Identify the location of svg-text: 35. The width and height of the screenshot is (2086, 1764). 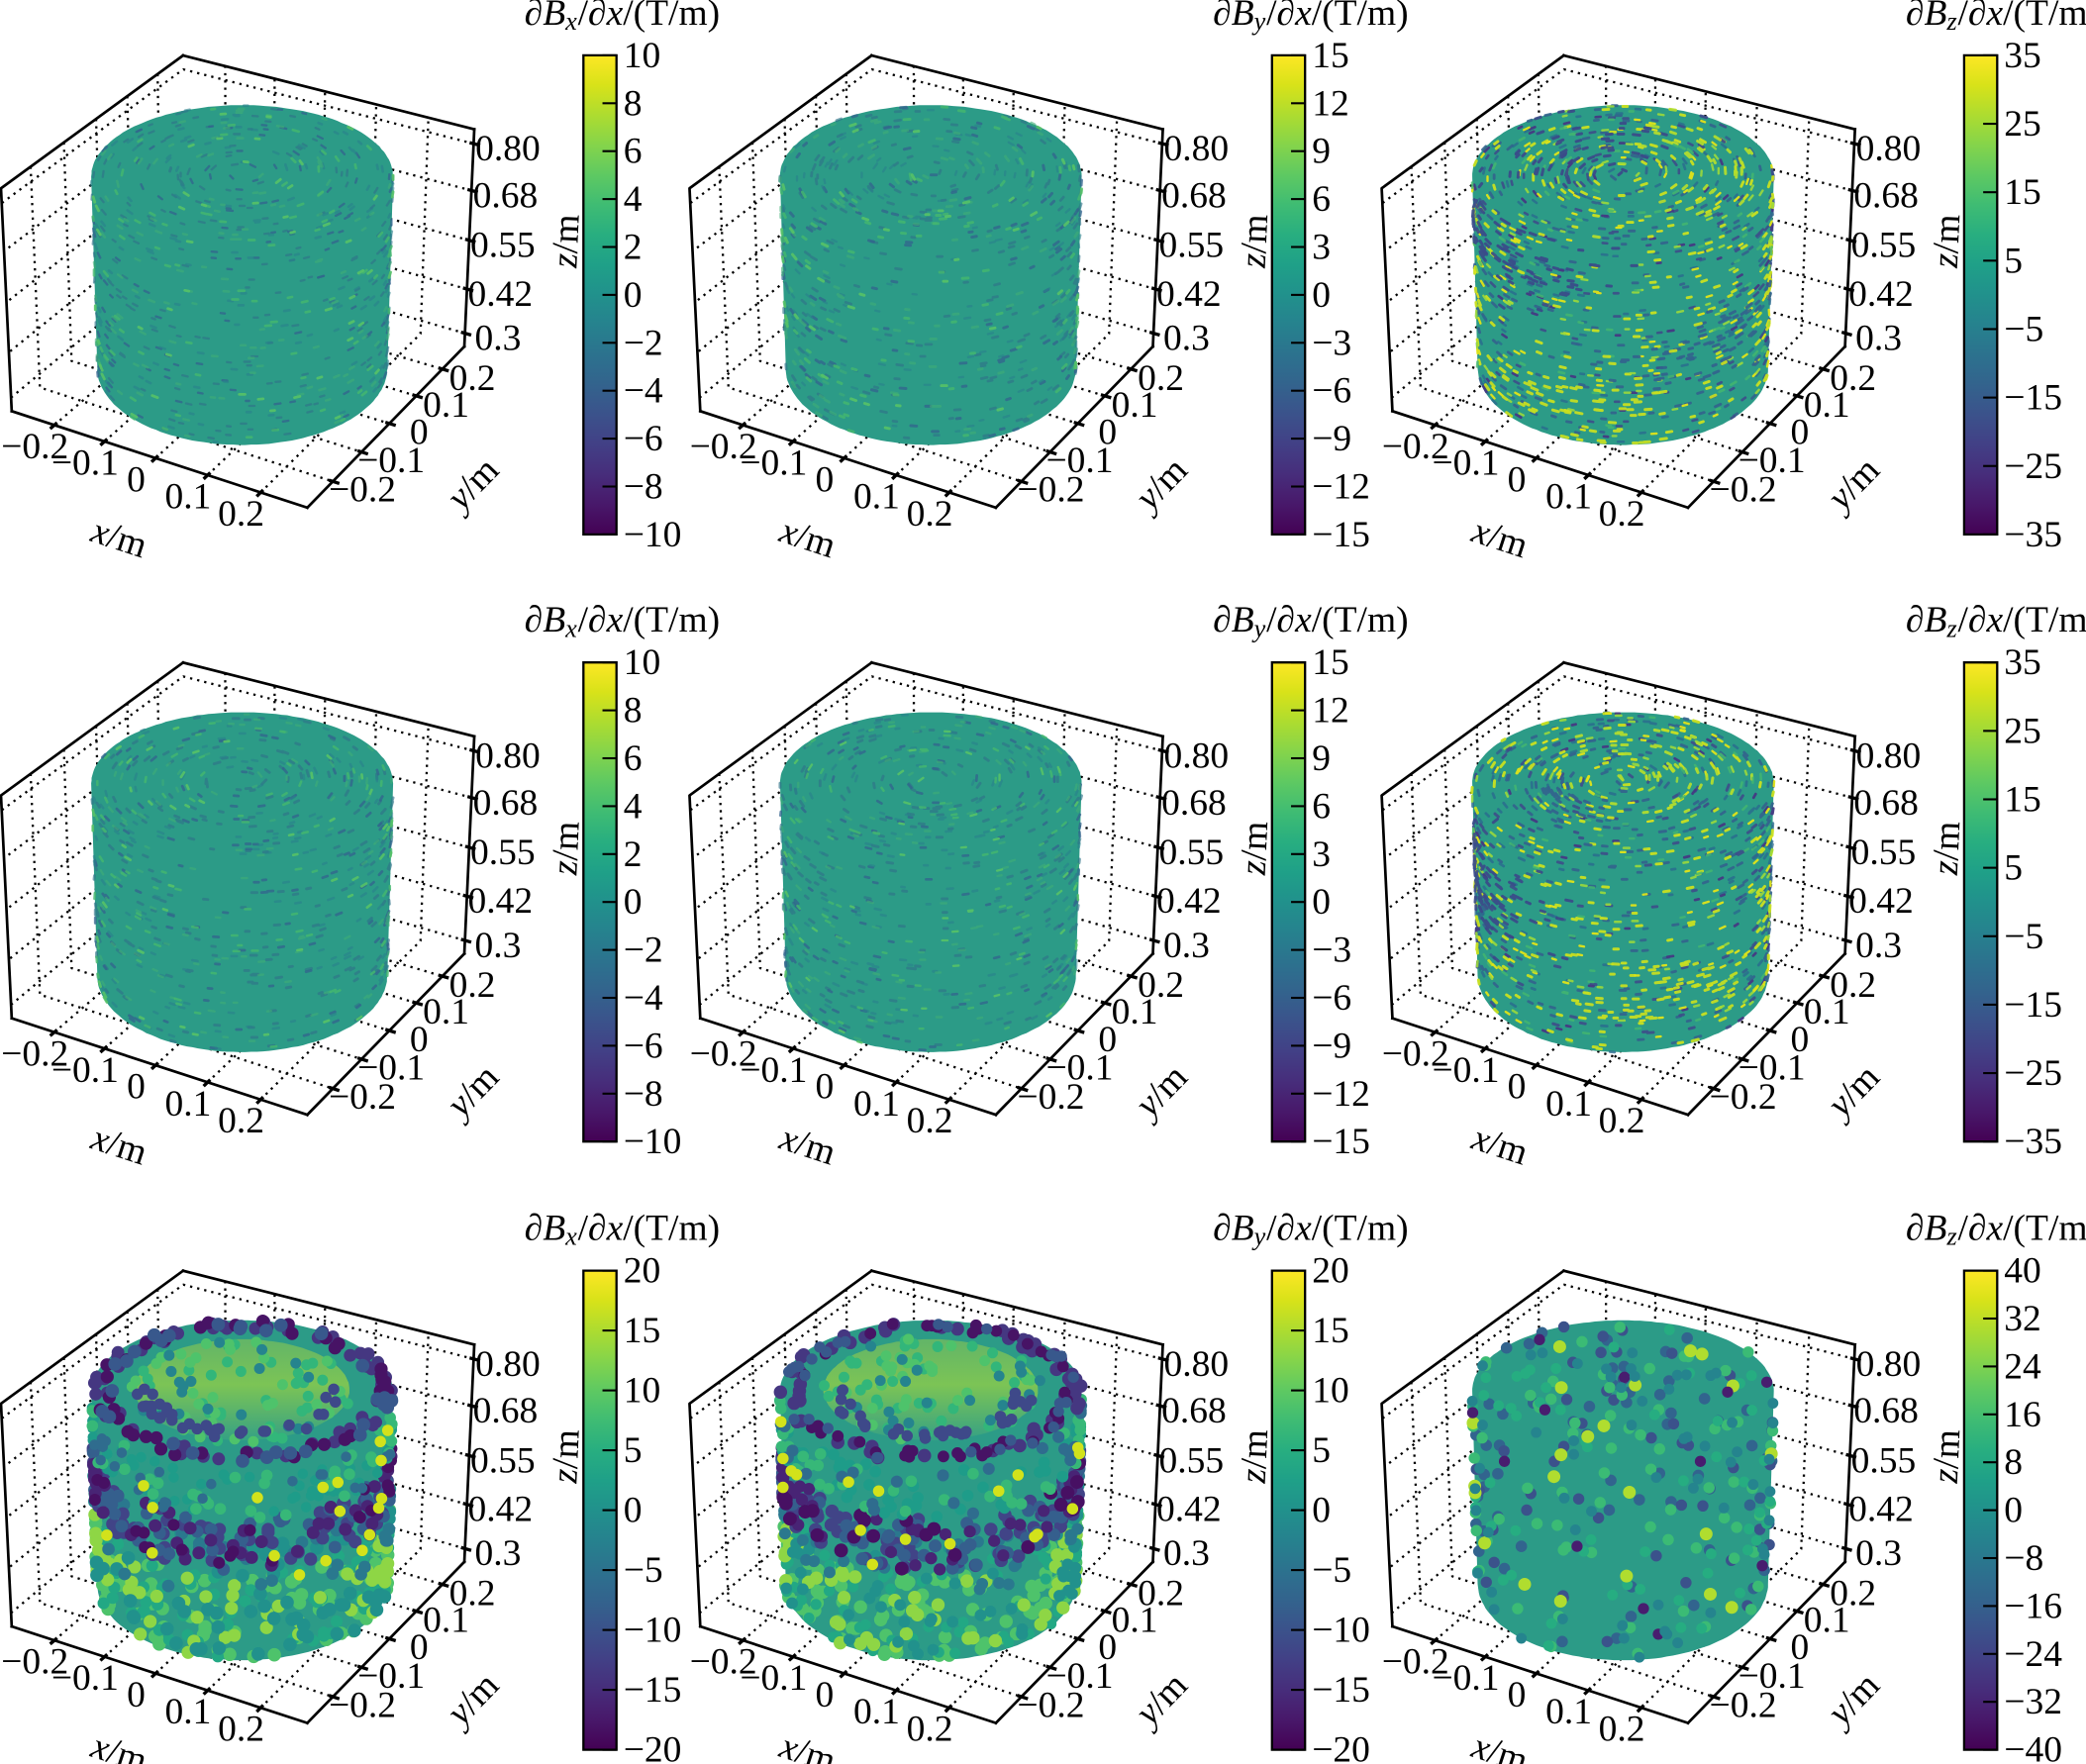
(2022, 662).